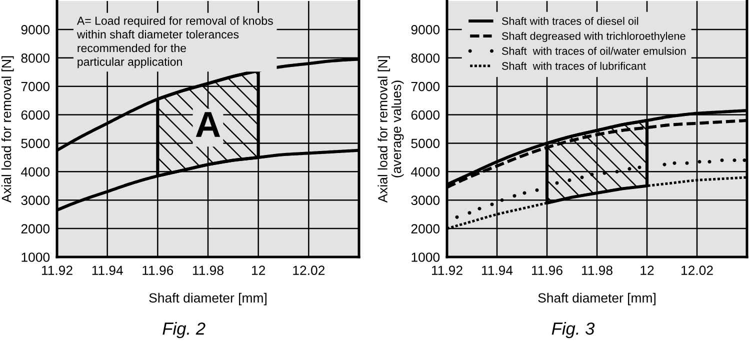  I want to click on y-axis-title: Axial load for removal [N], so click(7, 129).